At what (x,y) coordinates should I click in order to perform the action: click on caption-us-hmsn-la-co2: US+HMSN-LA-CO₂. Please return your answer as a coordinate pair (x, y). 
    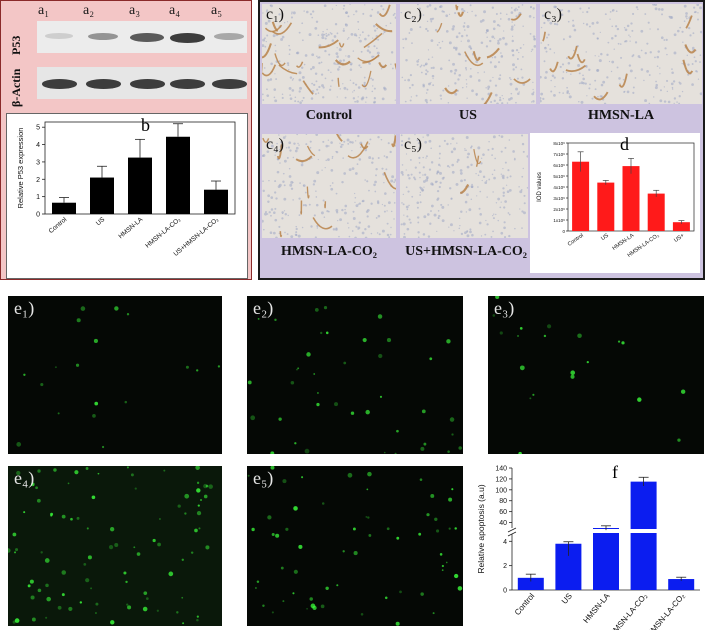
    Looking at the image, I should click on (466, 252).